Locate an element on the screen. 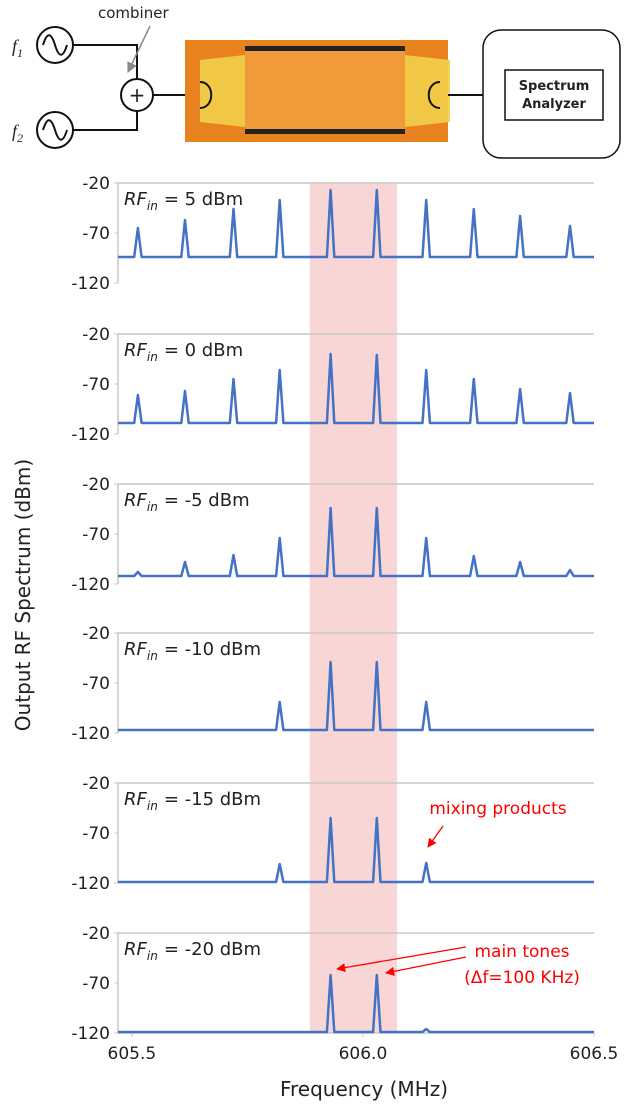  setup-diagram: f1 f2 + combiner Spectrum Analyzer is located at coordinates (316, 81).